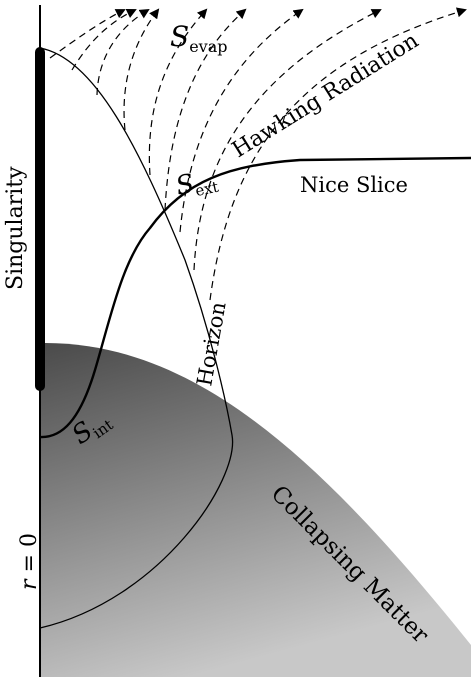 The height and width of the screenshot is (677, 471). Describe the element at coordinates (325, 95) in the screenshot. I see `hawking-radiation-label: Hawking Radiation` at that location.